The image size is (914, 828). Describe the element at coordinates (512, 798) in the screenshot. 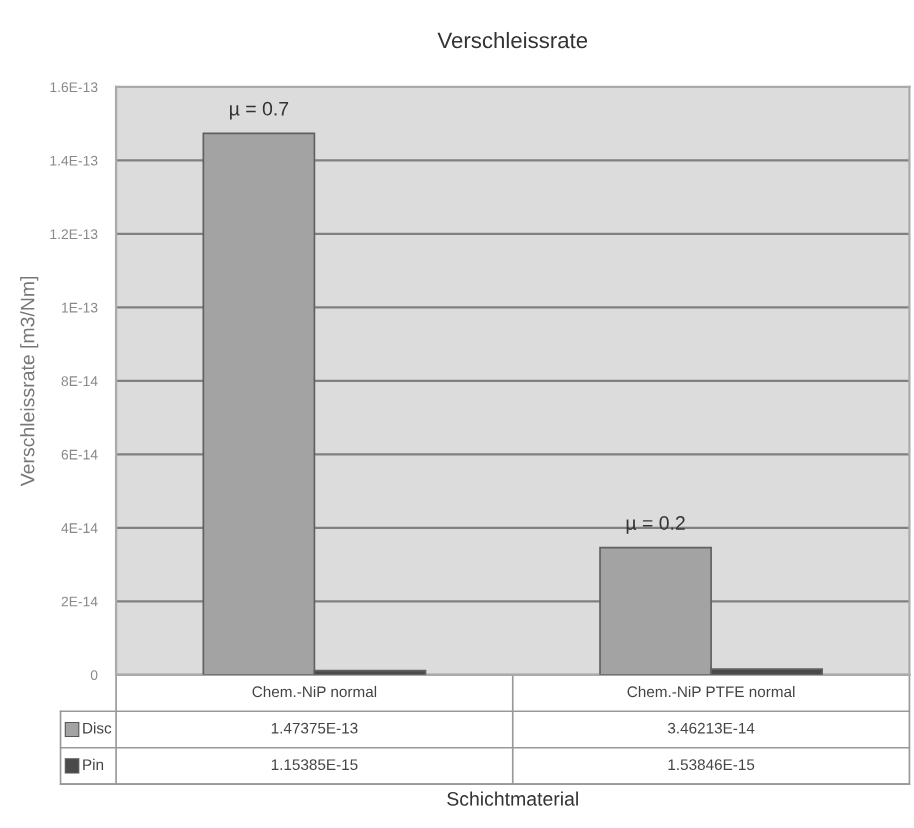

I see `x-axis-title: Schichtmaterial` at that location.